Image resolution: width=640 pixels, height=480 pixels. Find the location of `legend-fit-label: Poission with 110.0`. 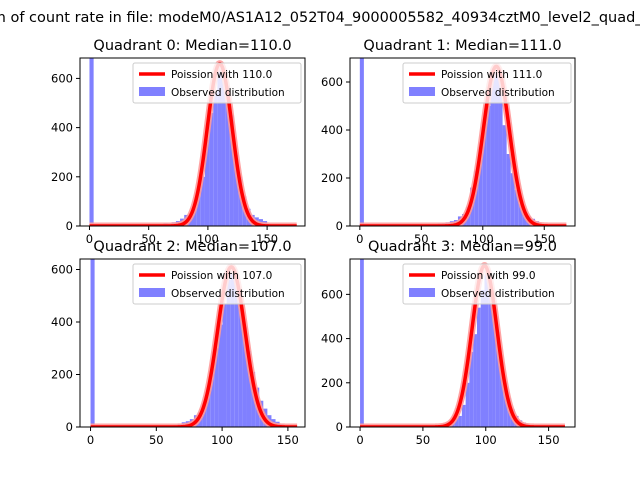

legend-fit-label: Poission with 110.0 is located at coordinates (221, 75).